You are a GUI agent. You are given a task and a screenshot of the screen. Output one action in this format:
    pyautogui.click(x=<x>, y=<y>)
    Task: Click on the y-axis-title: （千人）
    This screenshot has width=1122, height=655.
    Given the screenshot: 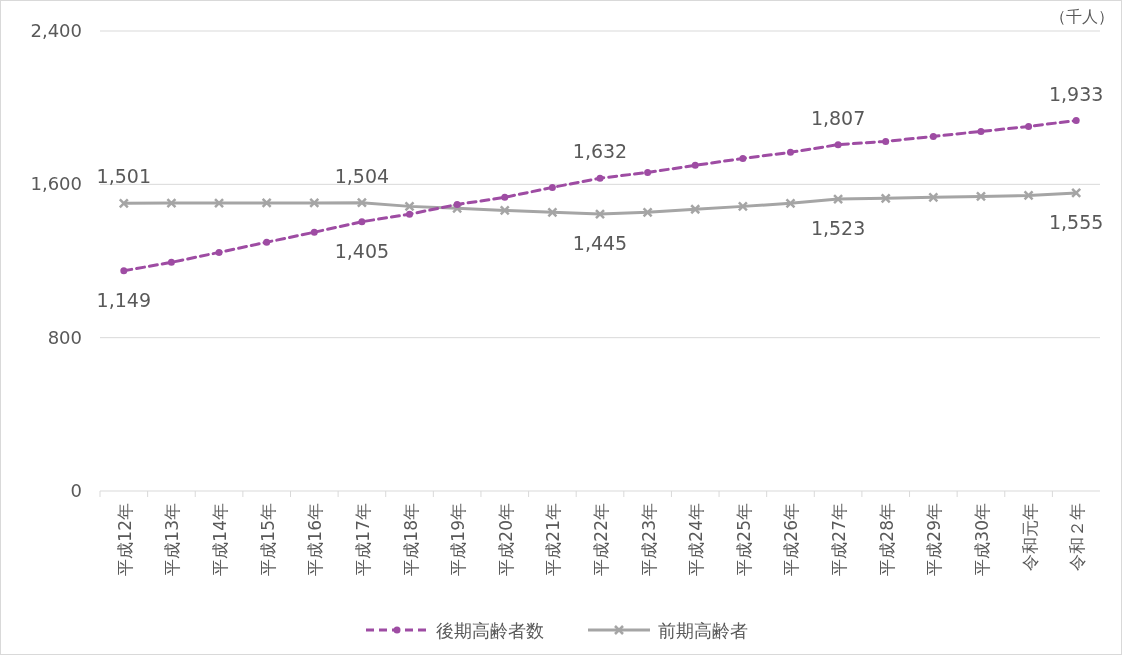 What is the action you would take?
    pyautogui.click(x=1082, y=16)
    